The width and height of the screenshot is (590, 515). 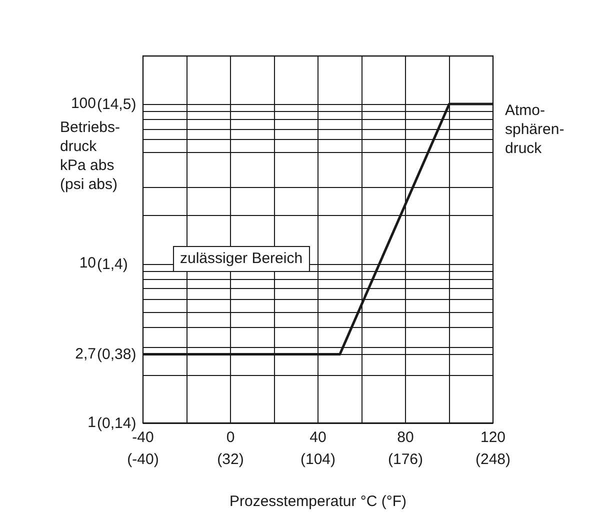 What do you see at coordinates (405, 437) in the screenshot?
I see `x-tick-label: 80` at bounding box center [405, 437].